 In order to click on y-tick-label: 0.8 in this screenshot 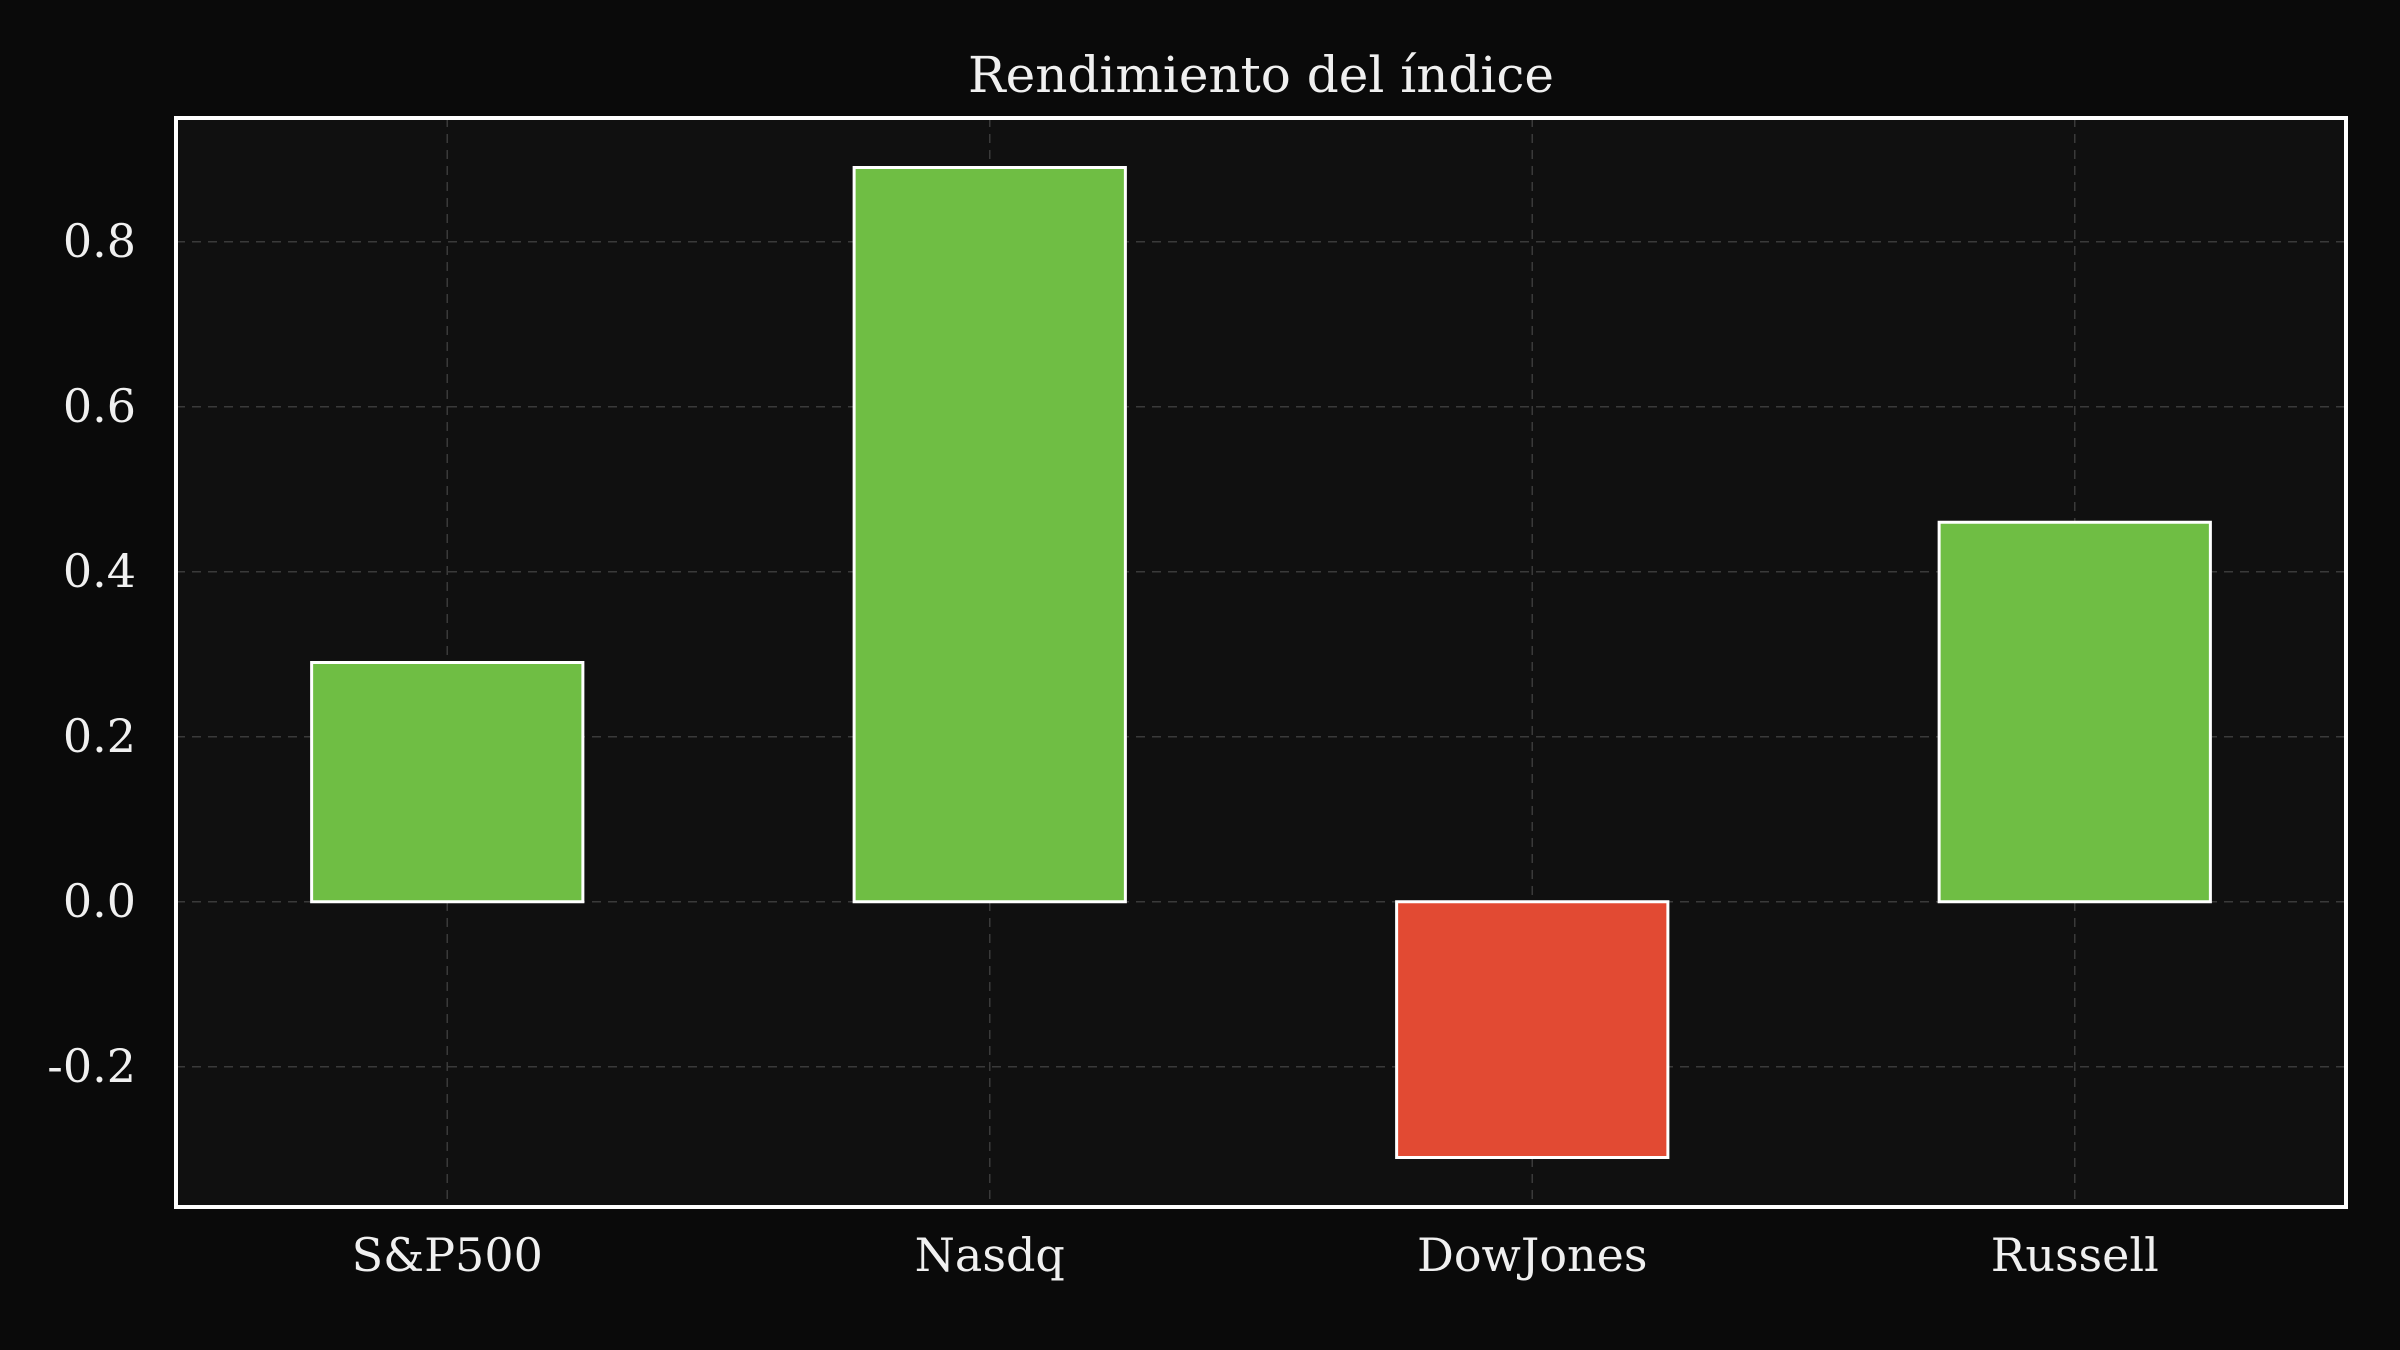, I will do `click(99, 241)`.